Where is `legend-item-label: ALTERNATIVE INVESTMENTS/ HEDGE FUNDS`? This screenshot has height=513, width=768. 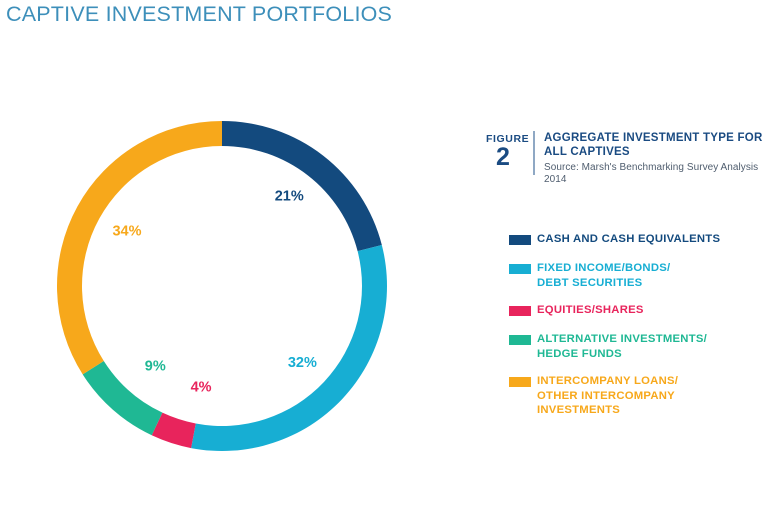 legend-item-label: ALTERNATIVE INVESTMENTS/ HEDGE FUNDS is located at coordinates (622, 346).